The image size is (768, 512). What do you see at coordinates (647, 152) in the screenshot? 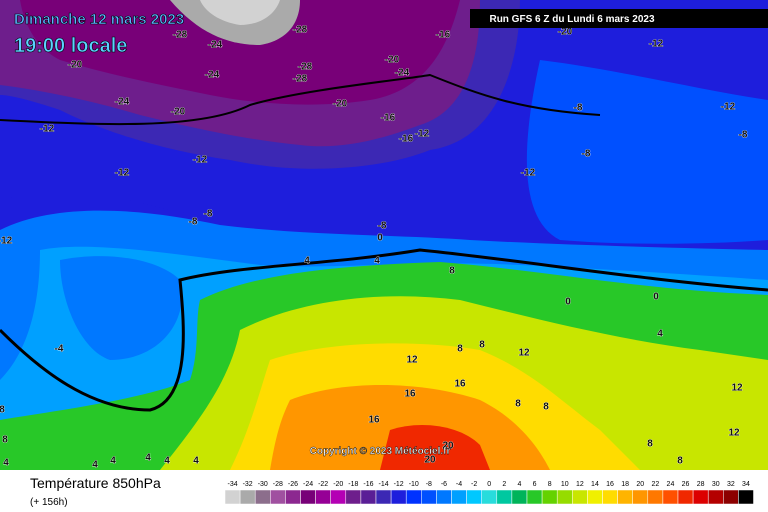
I see `mild-region` at bounding box center [647, 152].